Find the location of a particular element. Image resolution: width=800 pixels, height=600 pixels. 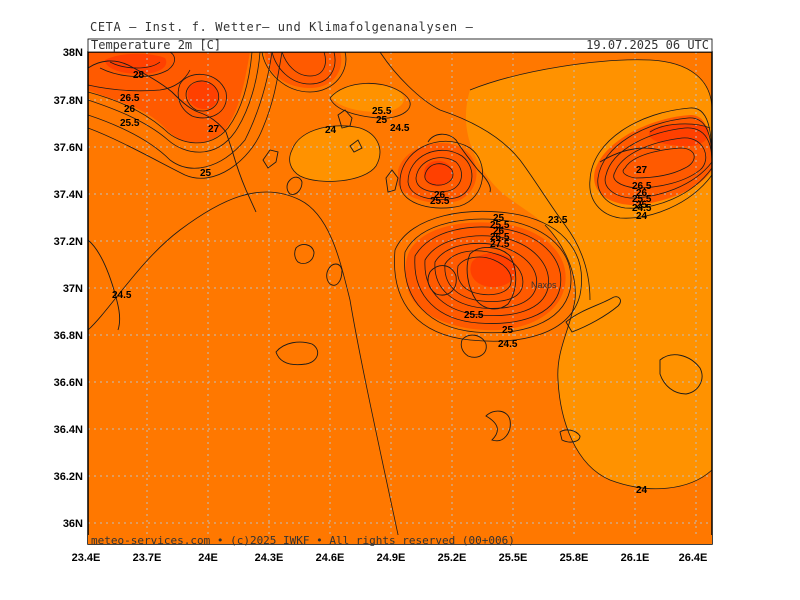

lat-tick-label: 37N is located at coordinates (73, 289).